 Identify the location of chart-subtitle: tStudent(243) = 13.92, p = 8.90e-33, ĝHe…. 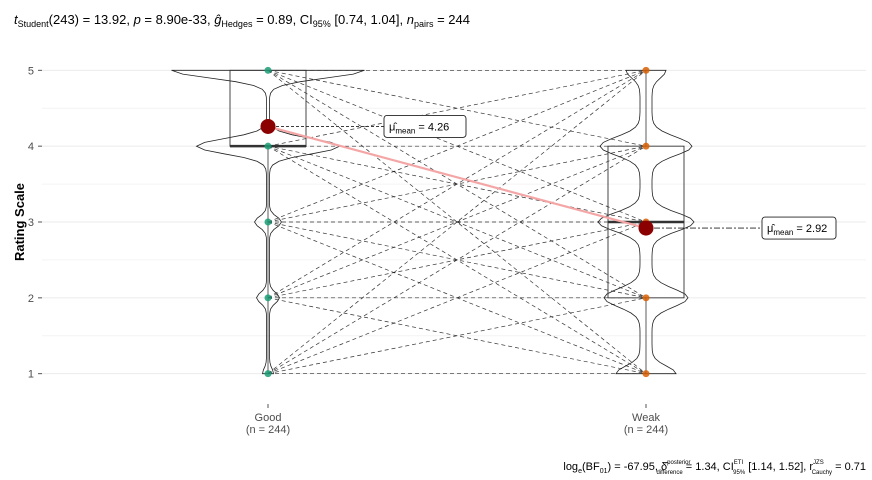
(242, 20).